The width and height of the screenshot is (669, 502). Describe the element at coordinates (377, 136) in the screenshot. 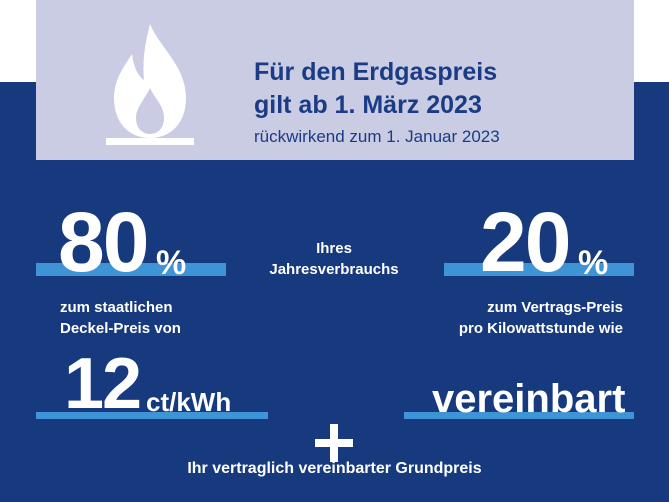

I see `subtitle: rückwirkend zum 1. Januar 2023` at that location.